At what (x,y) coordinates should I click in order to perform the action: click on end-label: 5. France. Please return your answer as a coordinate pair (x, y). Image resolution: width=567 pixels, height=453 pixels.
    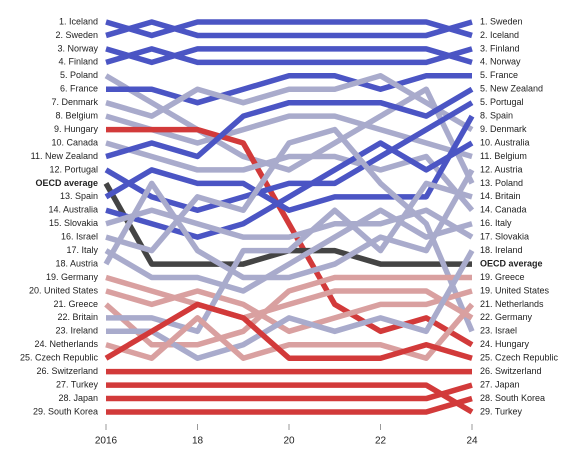
    Looking at the image, I should click on (499, 75).